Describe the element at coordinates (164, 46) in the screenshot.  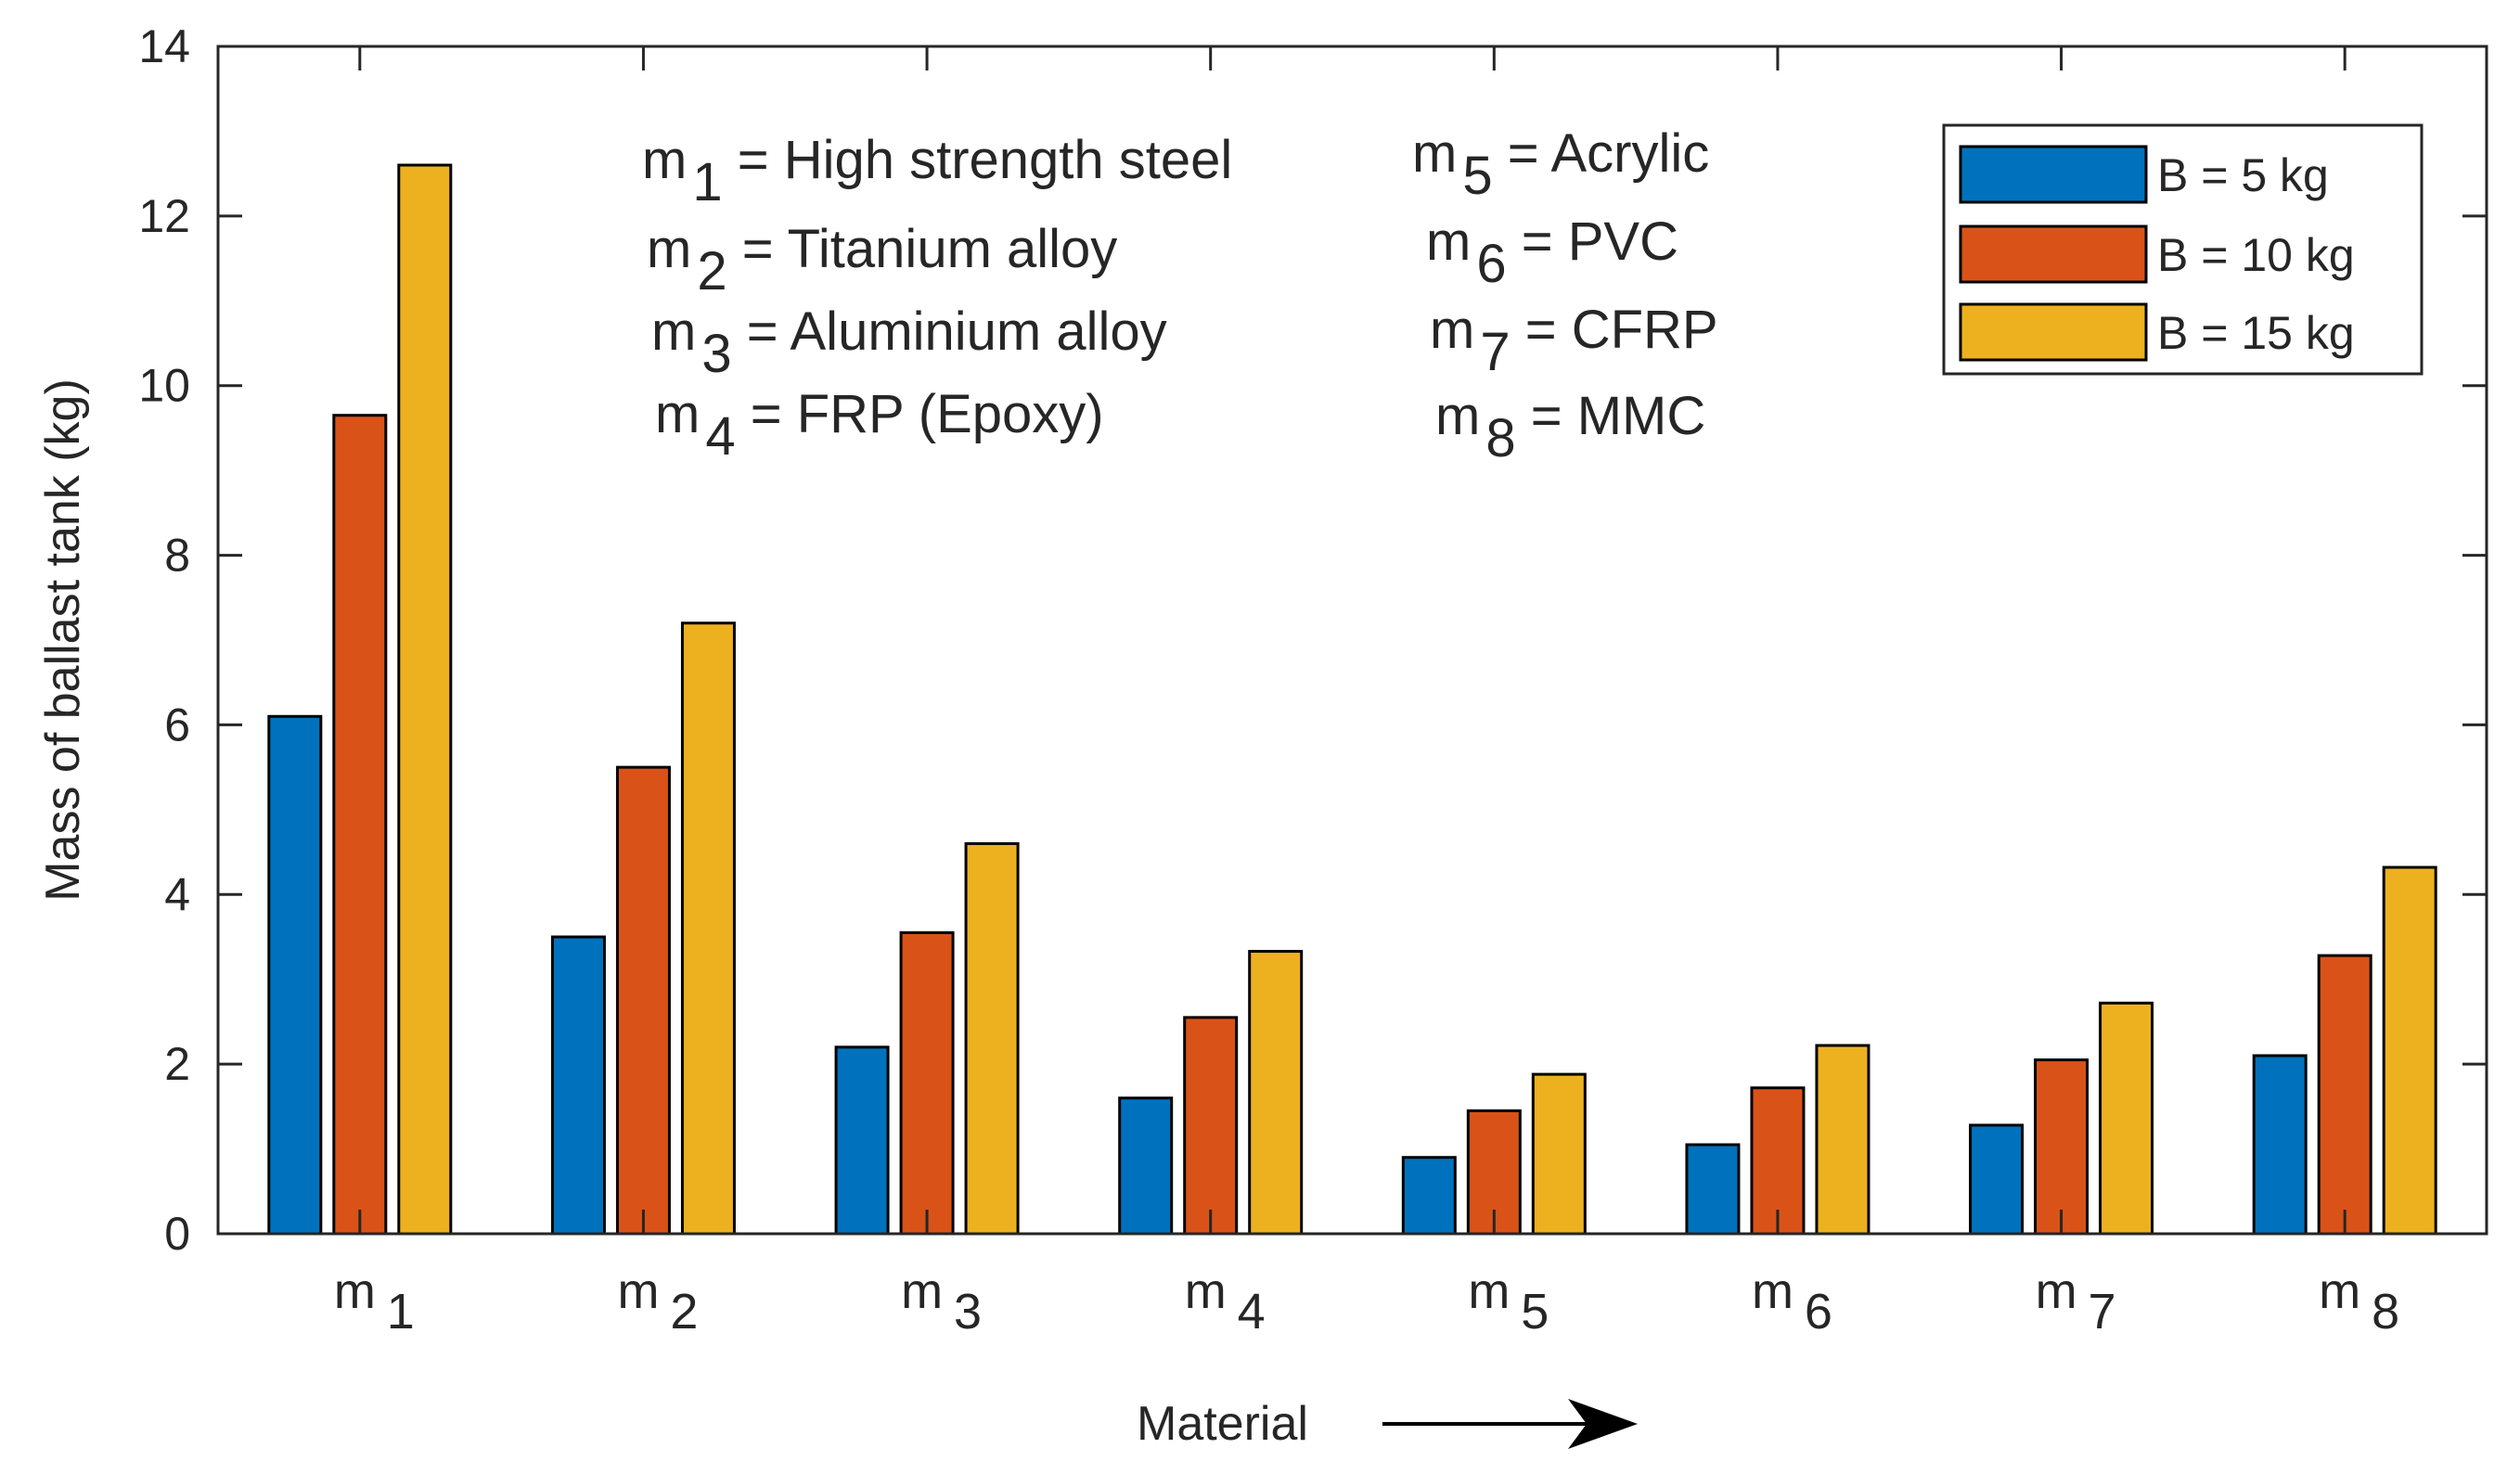
I see `y-tick-label: 14` at that location.